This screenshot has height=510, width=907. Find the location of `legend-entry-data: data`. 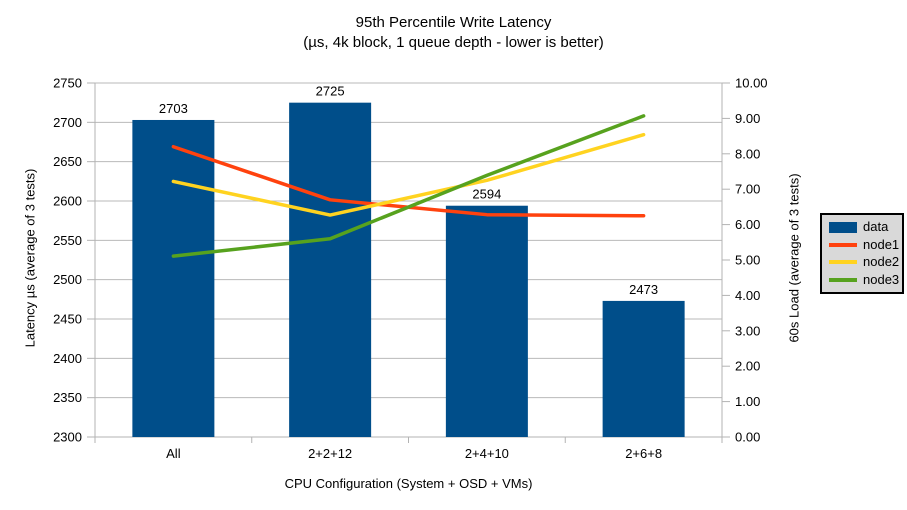

legend-entry-data: data is located at coordinates (865, 227).